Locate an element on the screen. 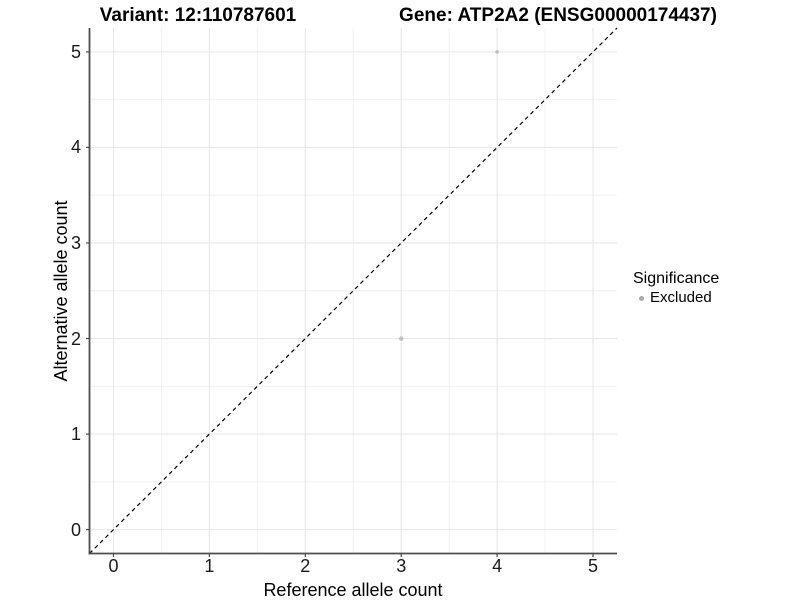  y-tick-label: 4 is located at coordinates (75, 147).